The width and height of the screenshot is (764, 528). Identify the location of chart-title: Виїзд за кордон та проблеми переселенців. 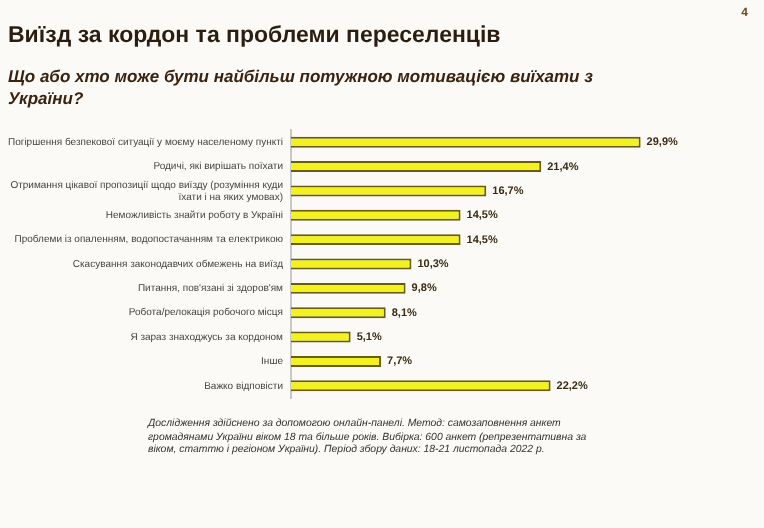
(254, 36).